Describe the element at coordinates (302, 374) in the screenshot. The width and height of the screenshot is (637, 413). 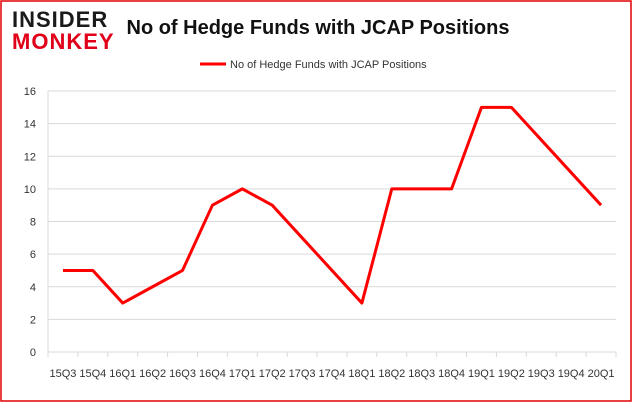
I see `x-tick-label: 17Q3` at that location.